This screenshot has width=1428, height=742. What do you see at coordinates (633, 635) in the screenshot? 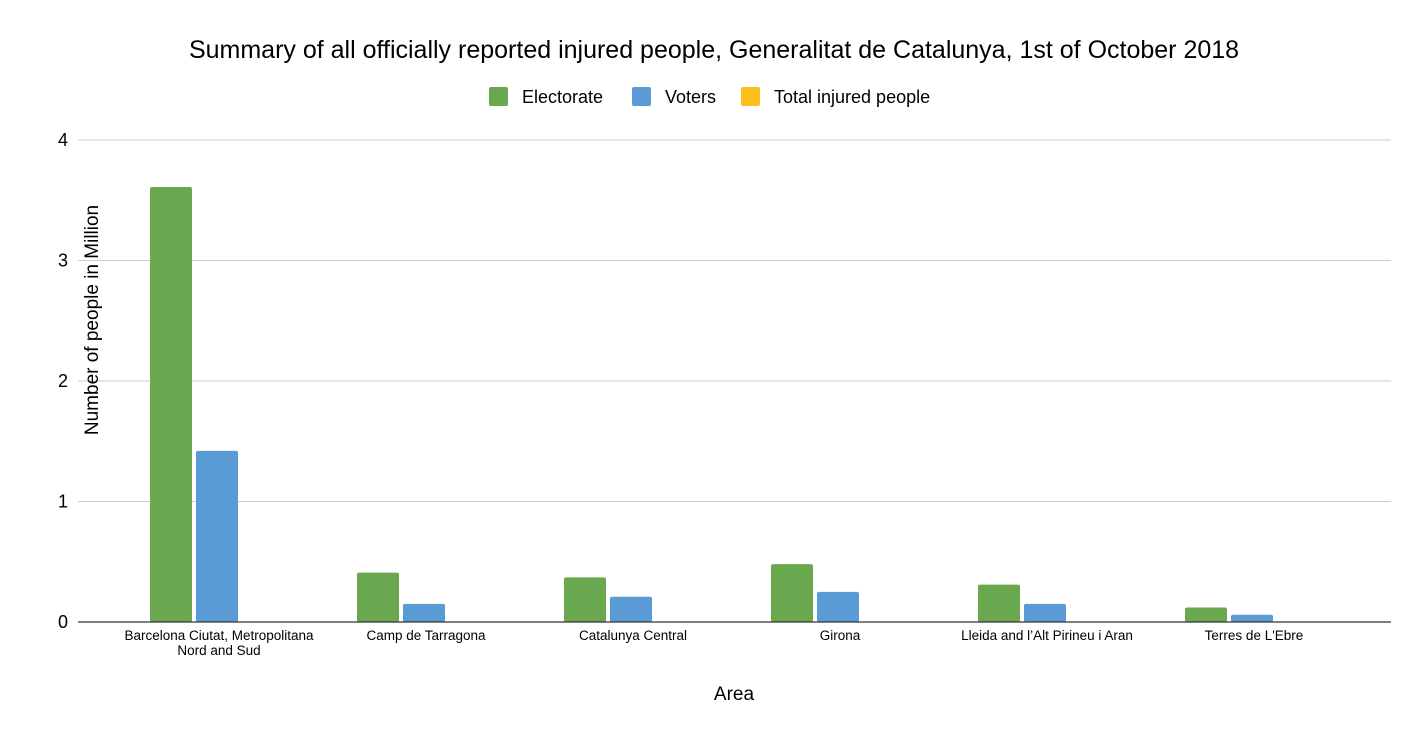
I see `x-tick-label: Catalunya Central` at bounding box center [633, 635].